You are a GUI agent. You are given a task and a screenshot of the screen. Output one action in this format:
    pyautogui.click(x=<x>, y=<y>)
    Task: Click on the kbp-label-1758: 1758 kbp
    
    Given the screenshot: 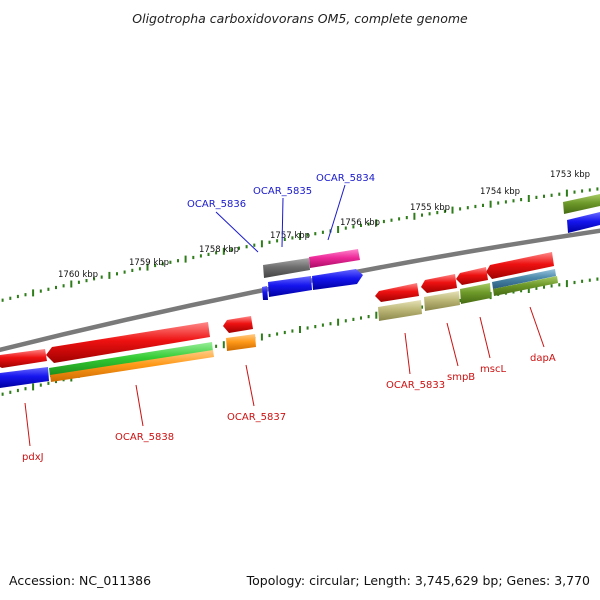 What is the action you would take?
    pyautogui.click(x=219, y=250)
    